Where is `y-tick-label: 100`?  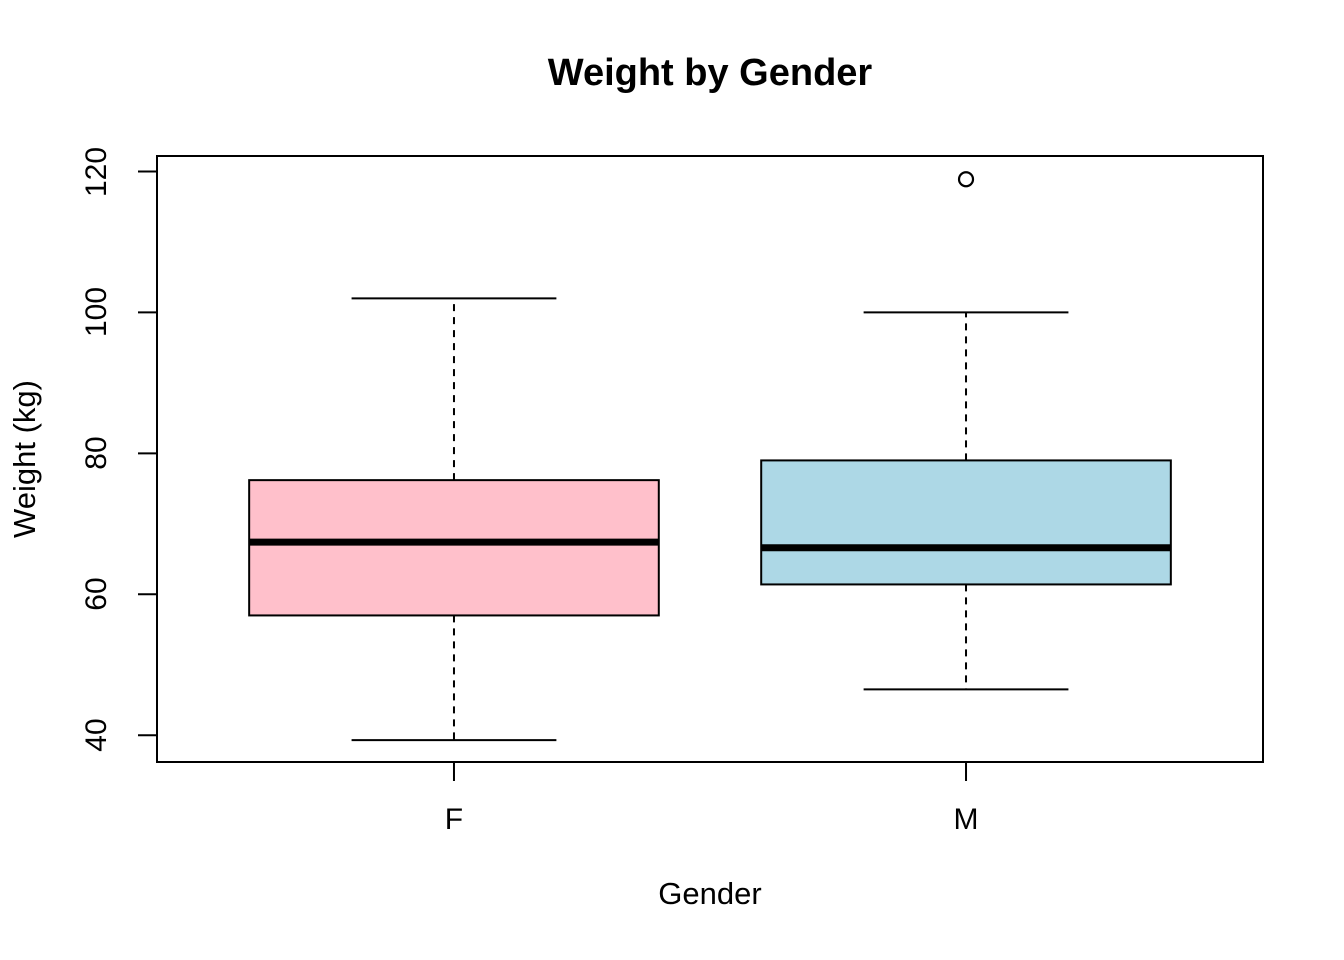
y-tick-label: 100 is located at coordinates (96, 312).